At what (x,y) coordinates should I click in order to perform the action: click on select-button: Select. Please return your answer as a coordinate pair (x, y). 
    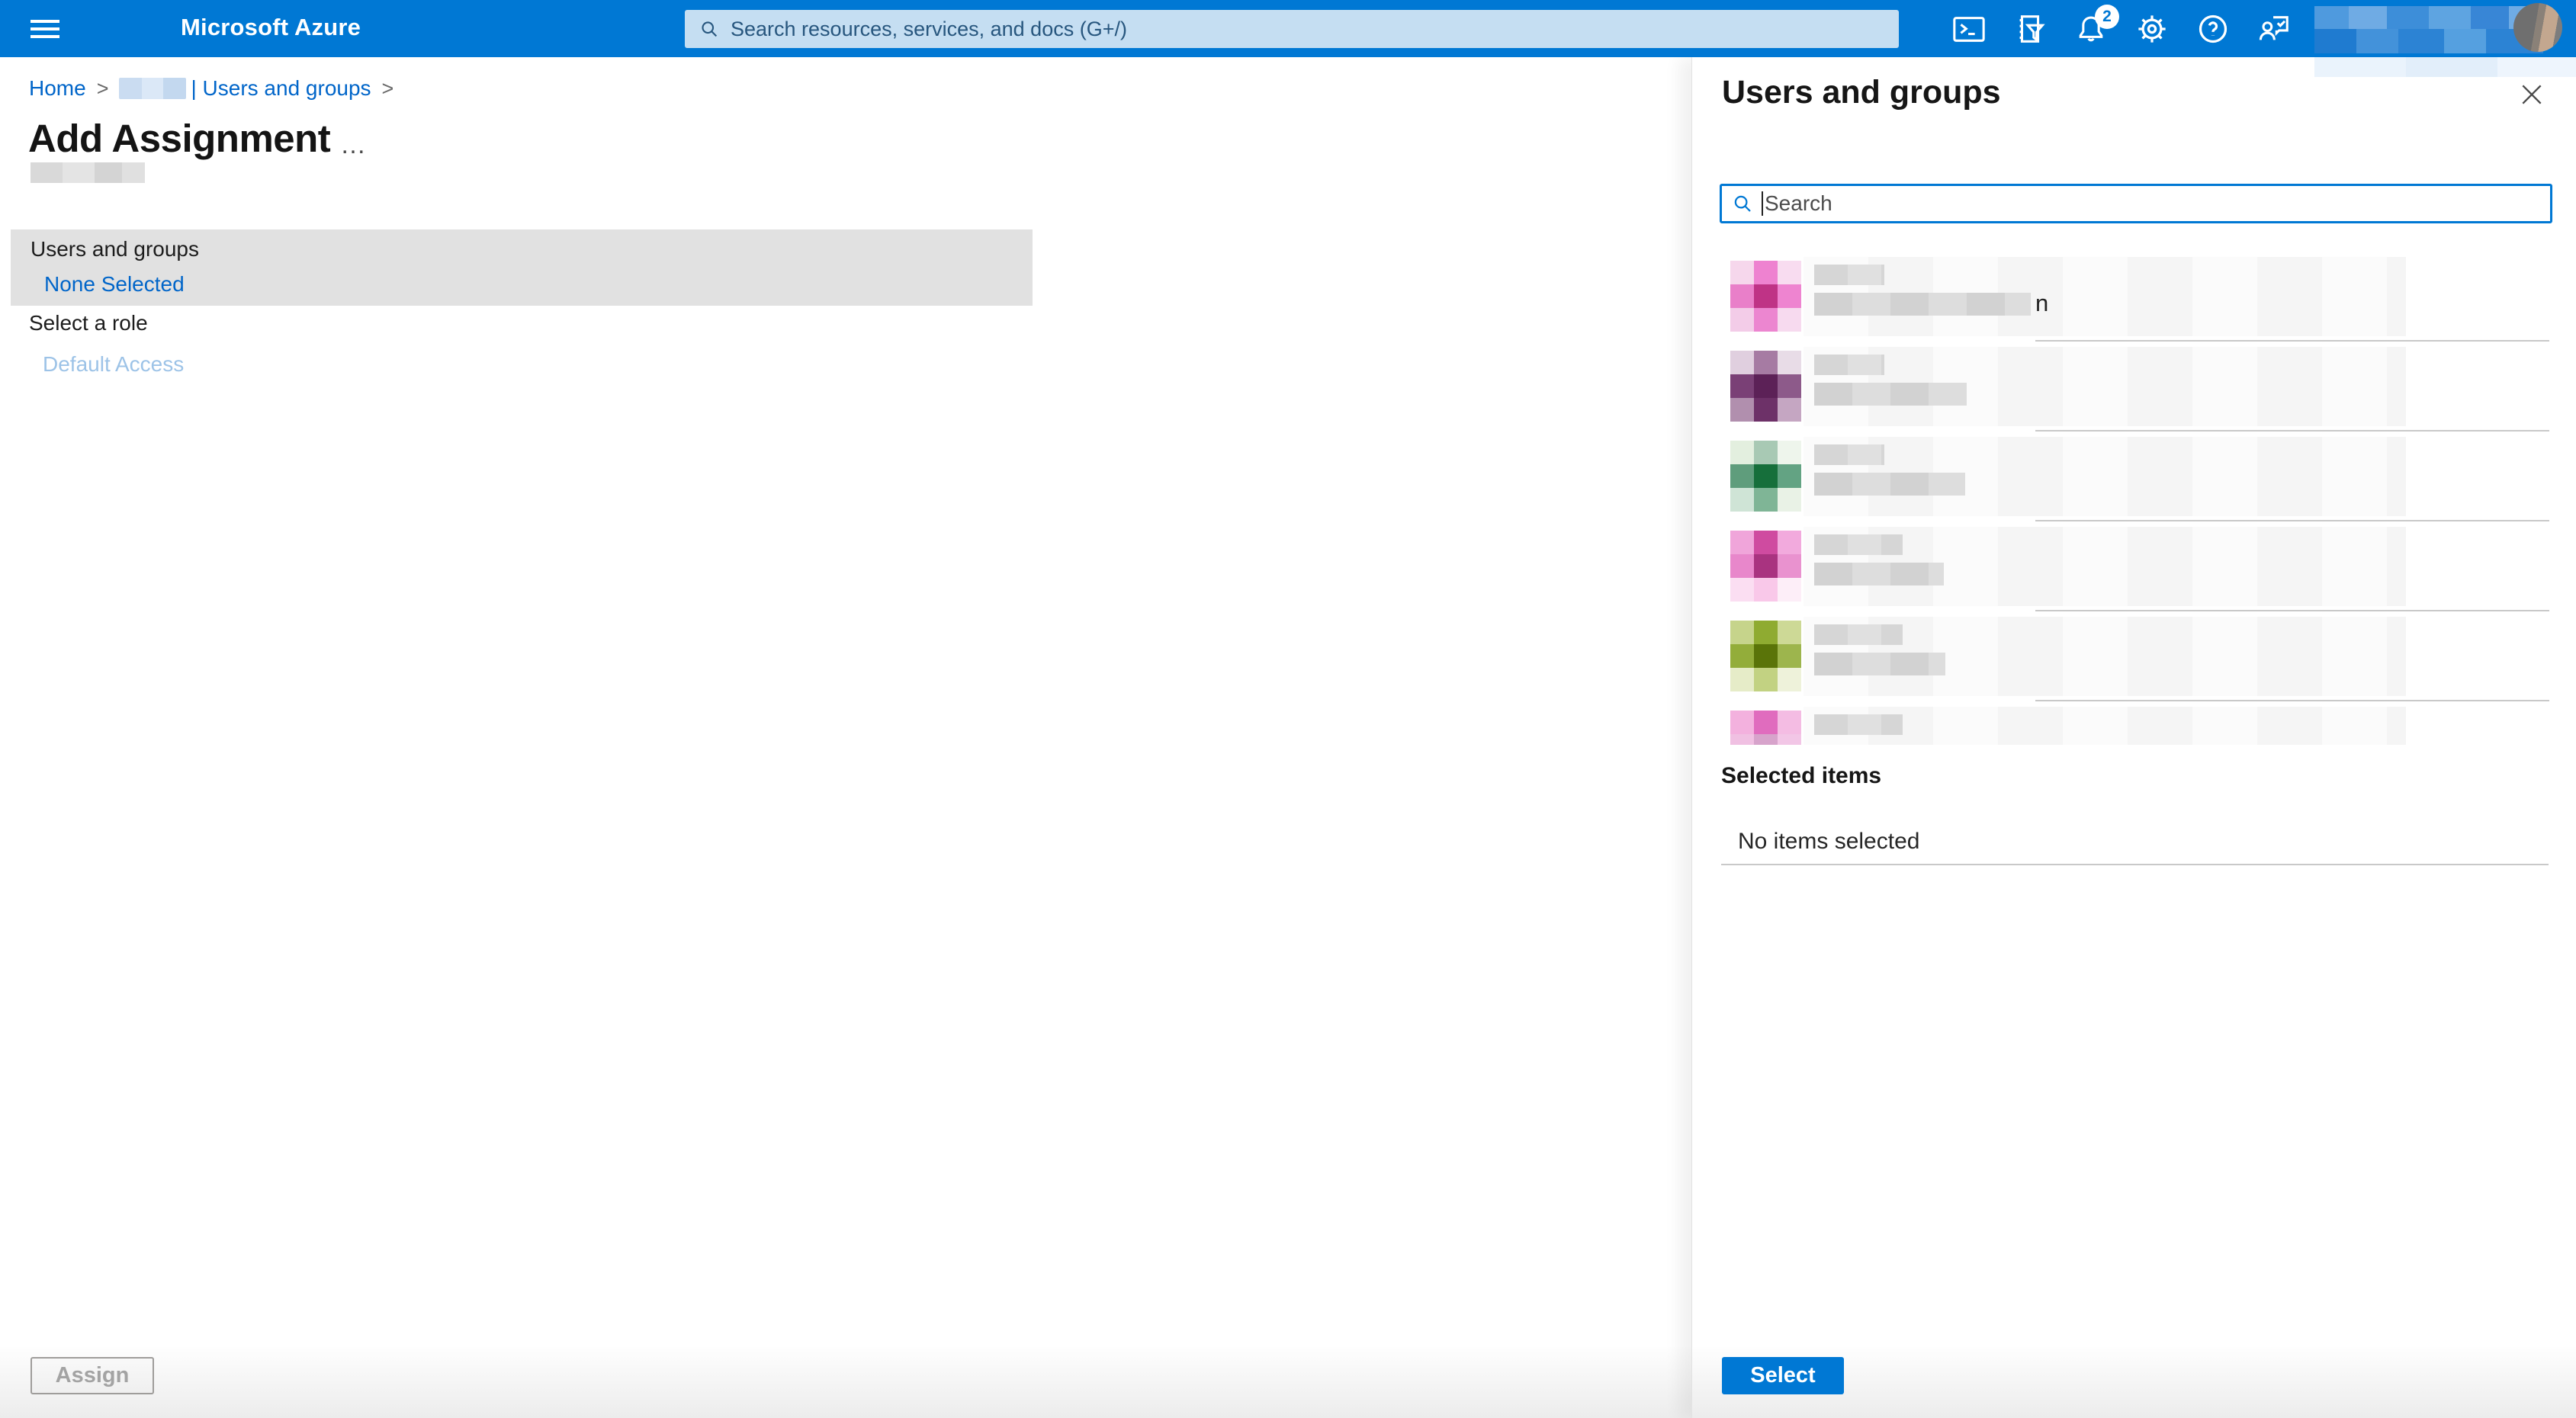
    Looking at the image, I should click on (1783, 1375).